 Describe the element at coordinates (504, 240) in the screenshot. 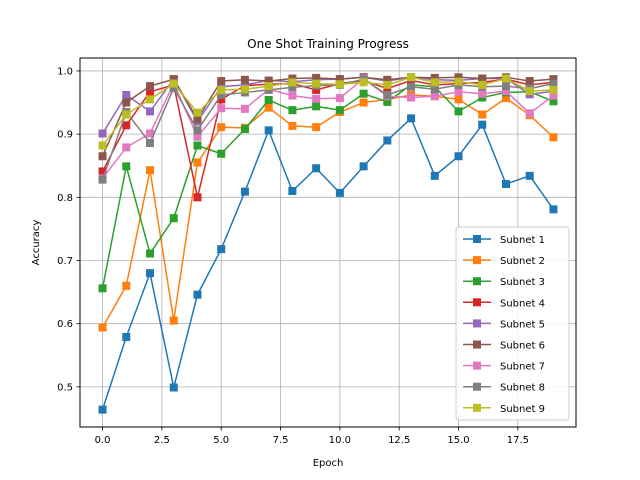

I see `legend-item: Subnet 1` at that location.